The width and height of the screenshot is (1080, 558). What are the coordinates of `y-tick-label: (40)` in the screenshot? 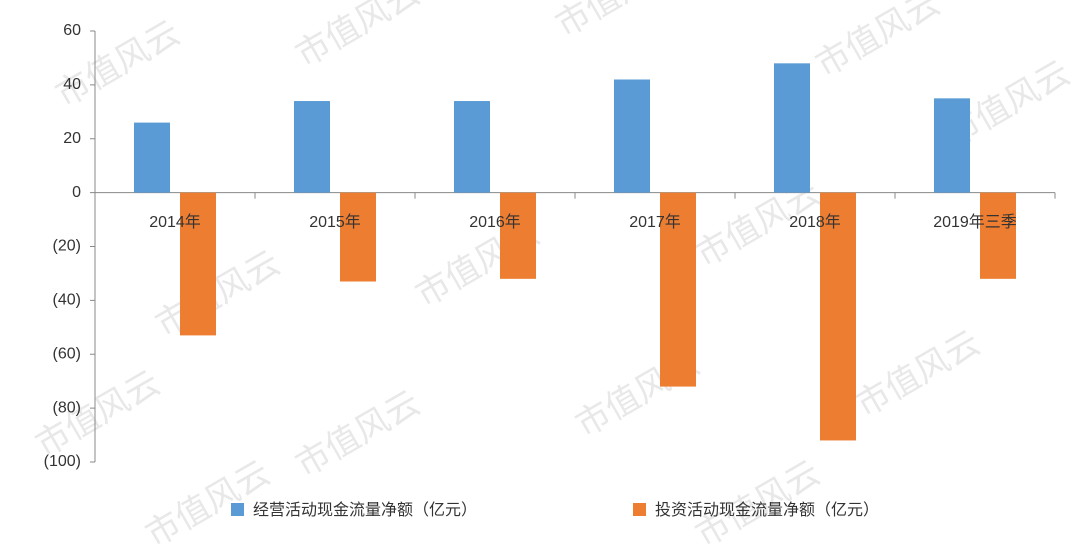 It's located at (67, 300).